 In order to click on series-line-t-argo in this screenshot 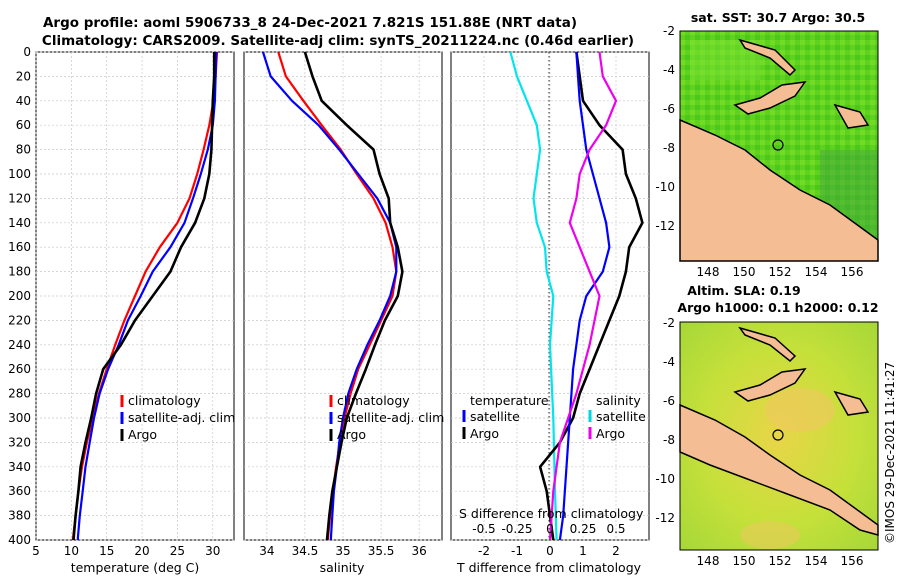, I will do `click(591, 296)`.